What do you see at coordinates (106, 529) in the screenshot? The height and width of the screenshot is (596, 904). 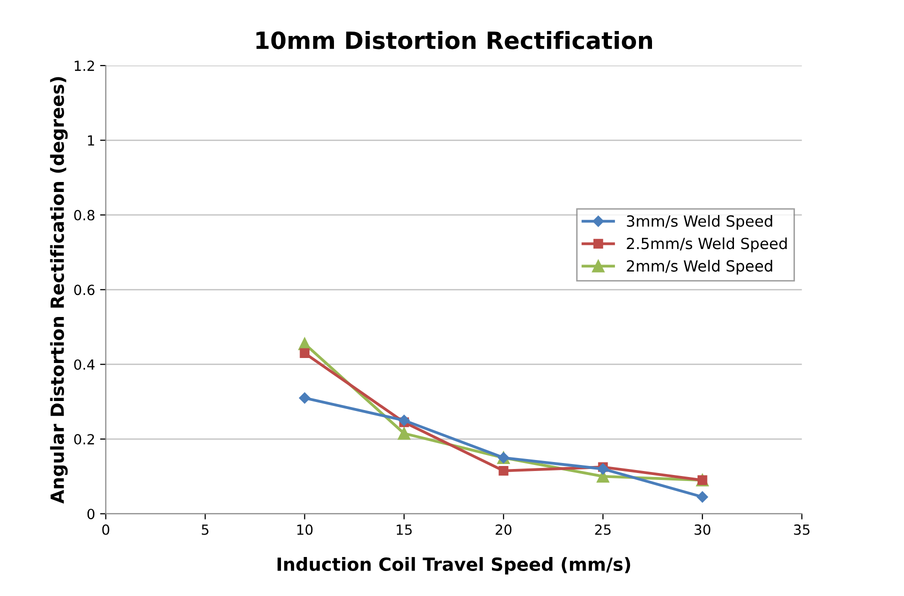 I see `x-tick-label: 0` at bounding box center [106, 529].